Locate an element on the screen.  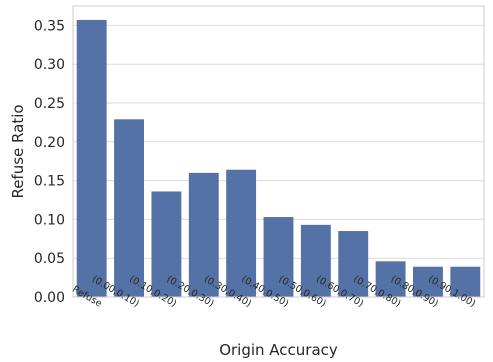
y-tick-label: 0.05 is located at coordinates (49, 259).